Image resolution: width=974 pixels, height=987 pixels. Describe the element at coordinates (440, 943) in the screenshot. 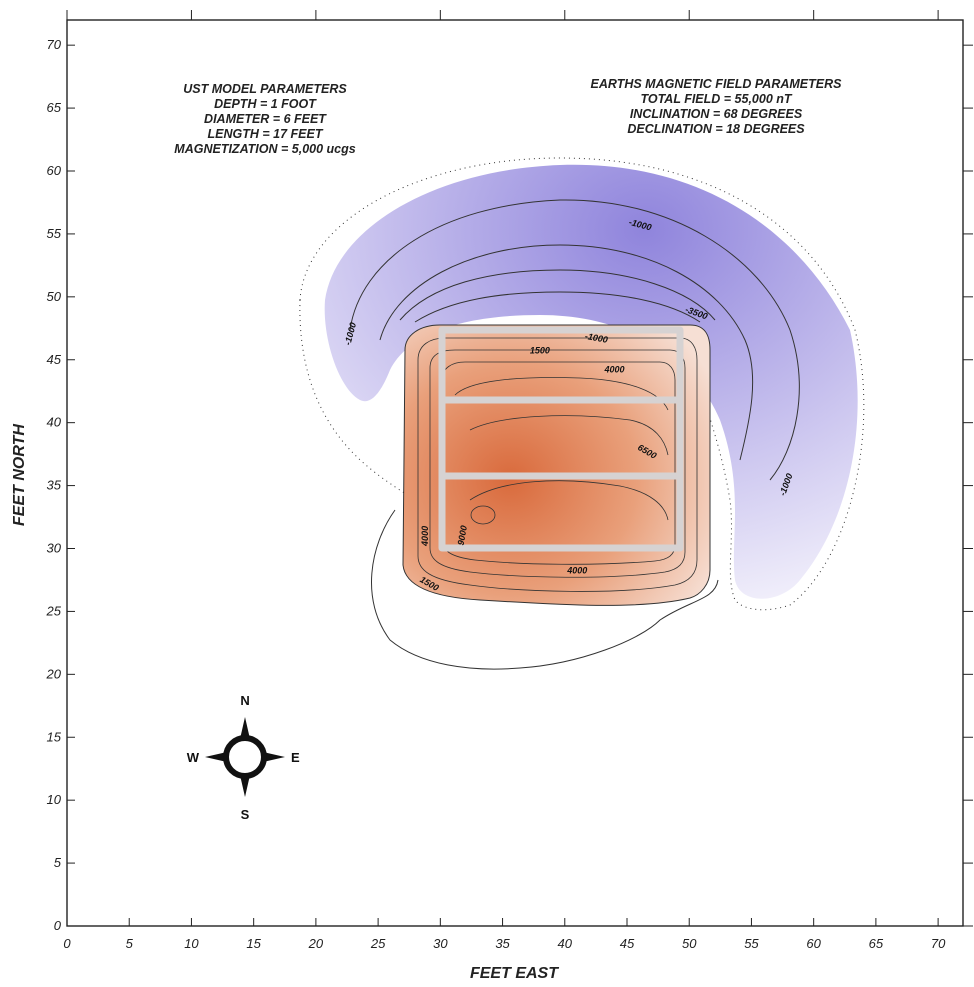

I see `x-tick-label-6: 30` at that location.